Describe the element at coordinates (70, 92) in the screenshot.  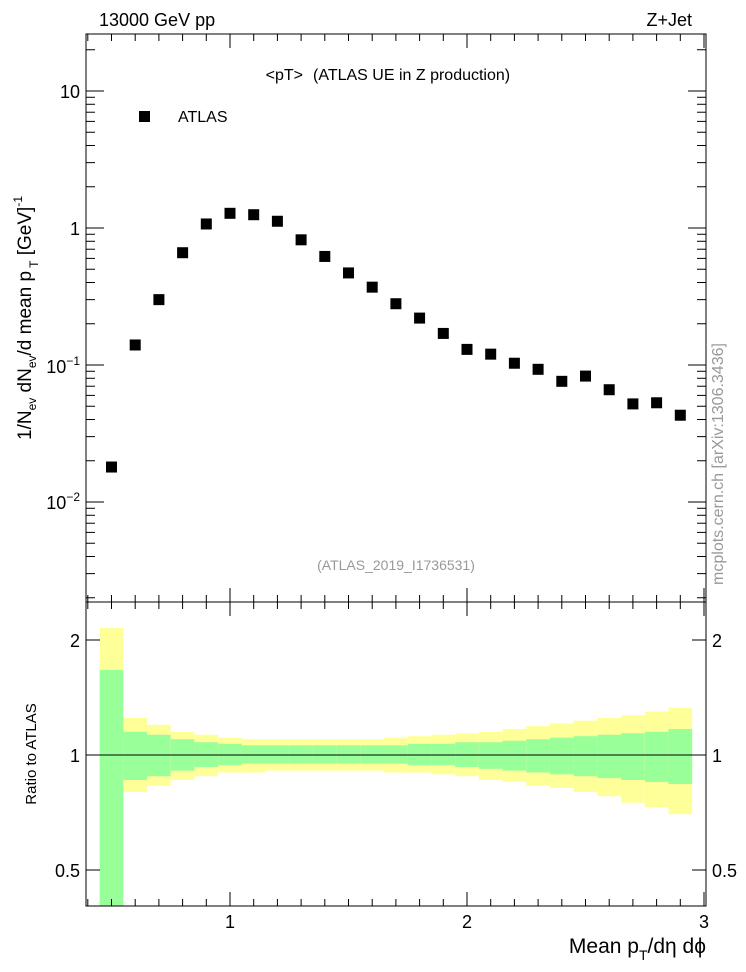
I see `y-tick-label-10: 10` at that location.